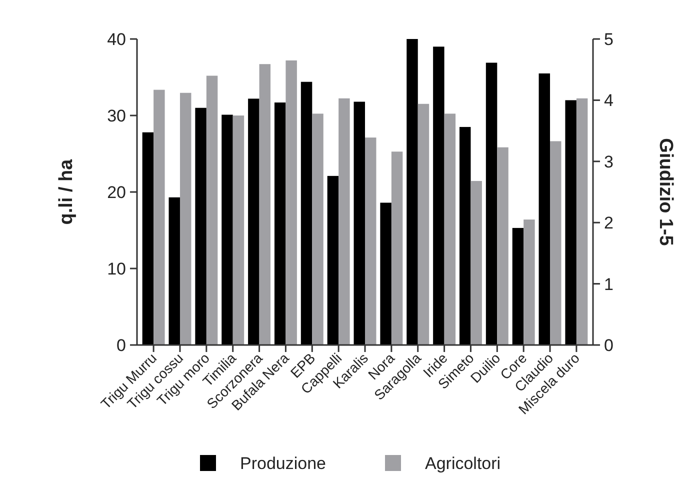  I want to click on y-tick-label: 30, so click(116, 116).